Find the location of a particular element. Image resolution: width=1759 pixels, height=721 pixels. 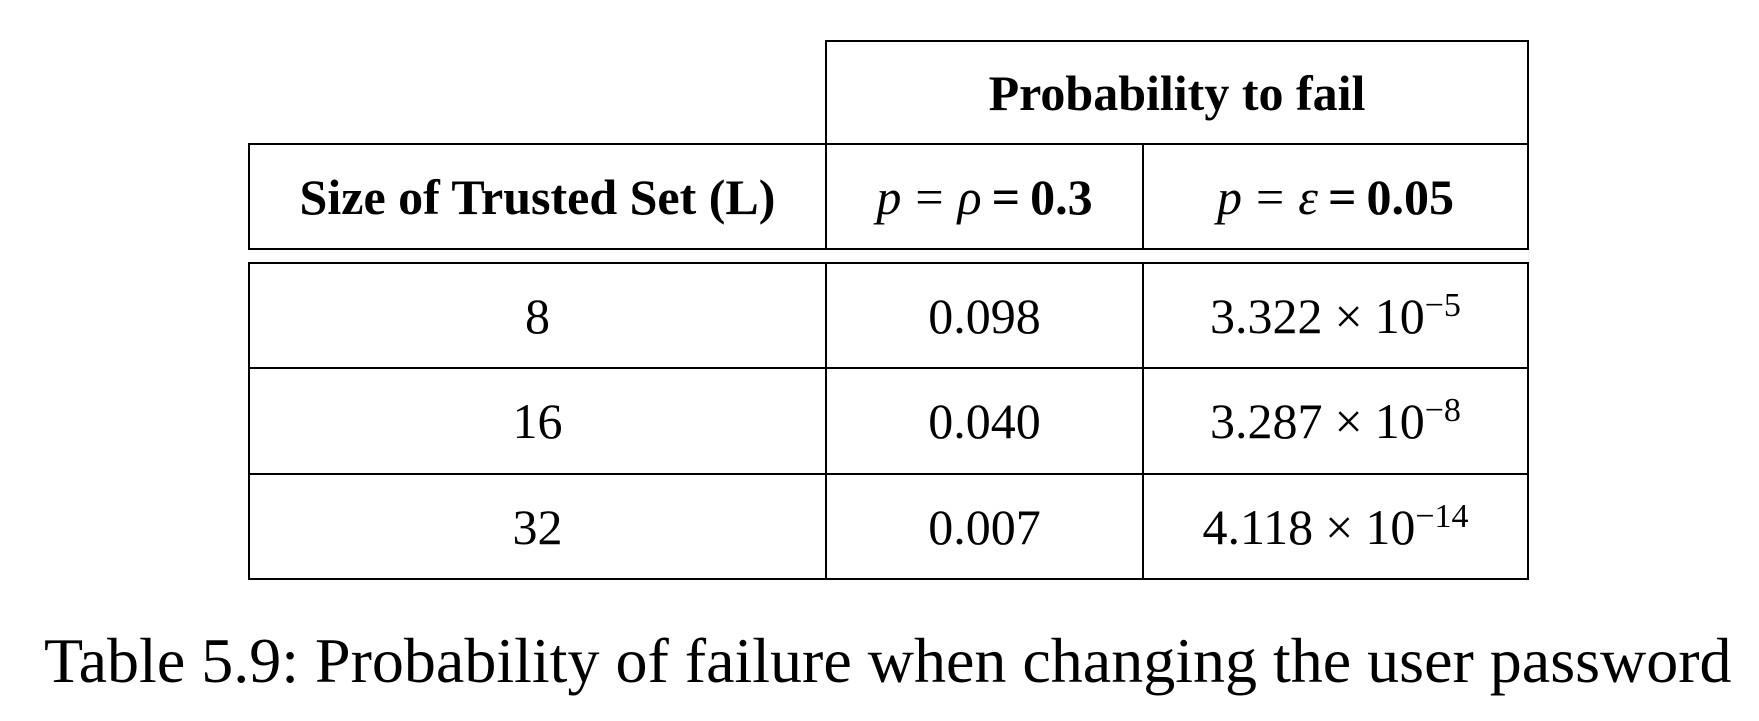

cell-mantissa: 4.118 is located at coordinates (1258, 526).